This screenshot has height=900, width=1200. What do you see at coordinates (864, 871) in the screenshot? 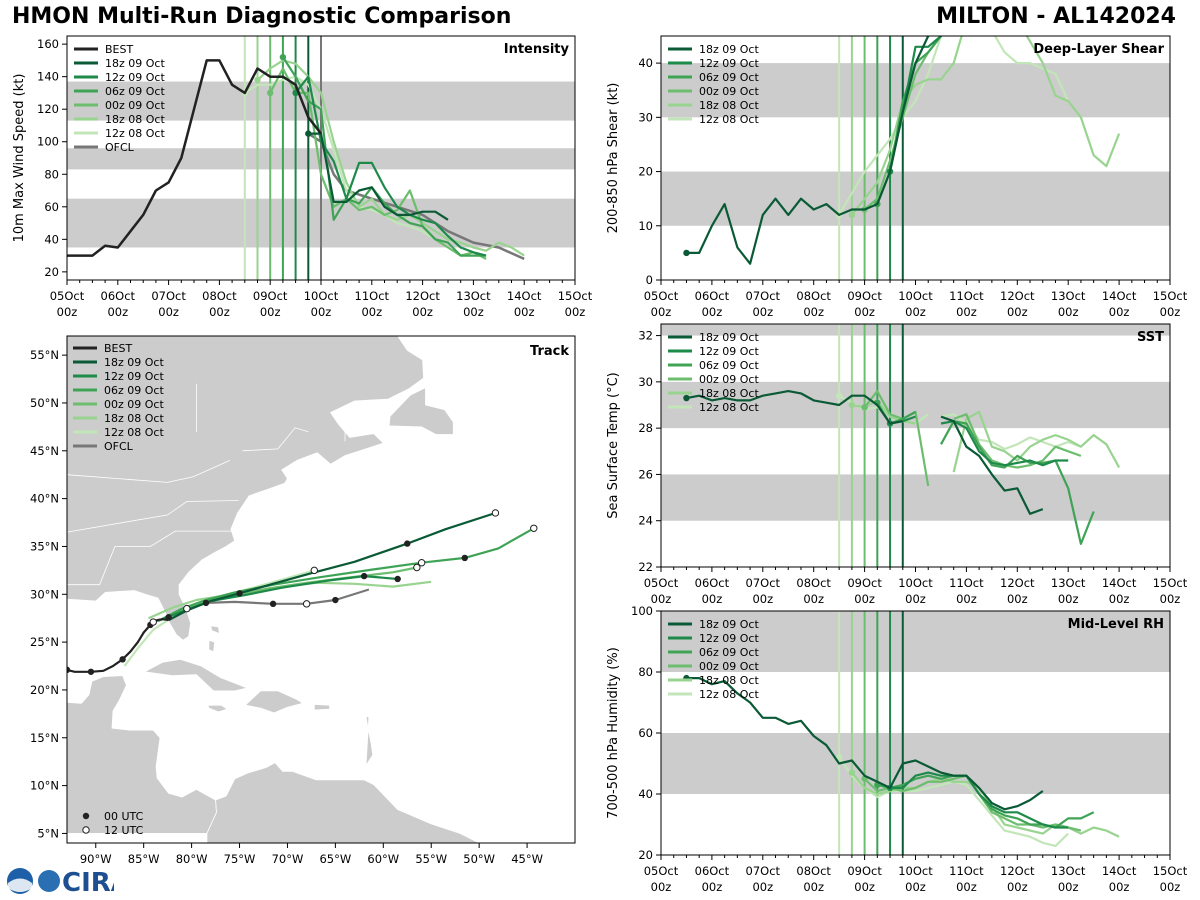
I see `rh-x-tick-label: 09Oct` at bounding box center [864, 871].